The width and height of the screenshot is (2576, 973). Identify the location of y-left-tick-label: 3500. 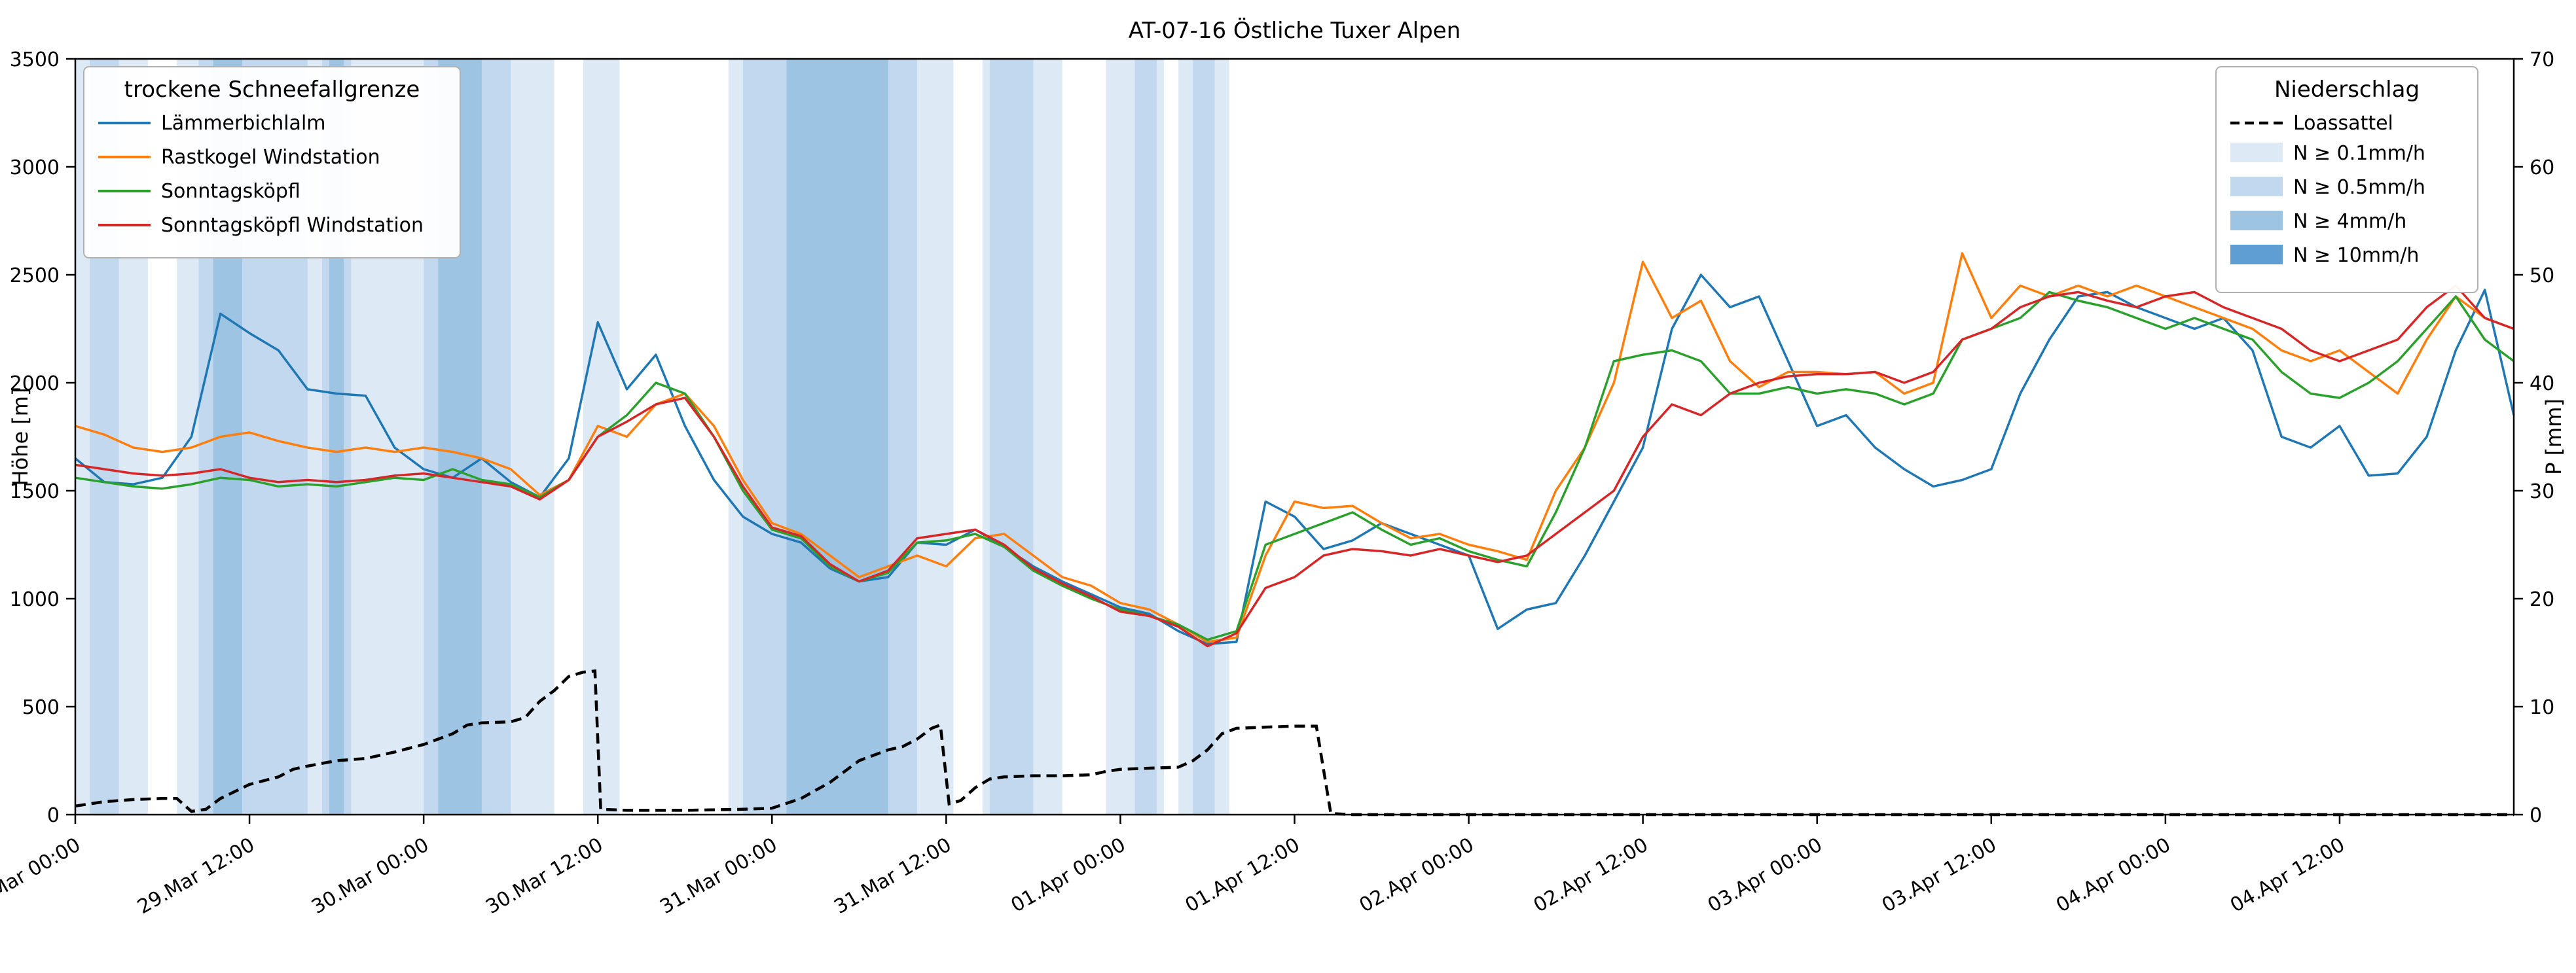
(35, 59).